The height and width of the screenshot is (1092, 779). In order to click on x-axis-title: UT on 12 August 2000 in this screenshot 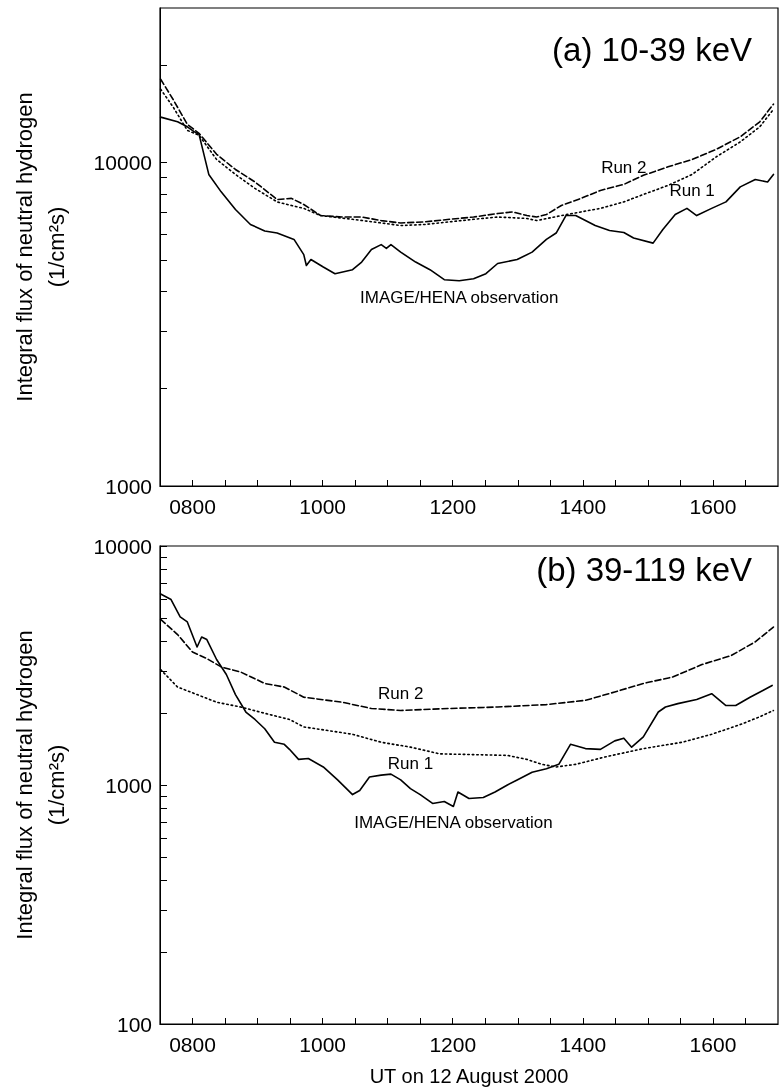, I will do `click(469, 1076)`.